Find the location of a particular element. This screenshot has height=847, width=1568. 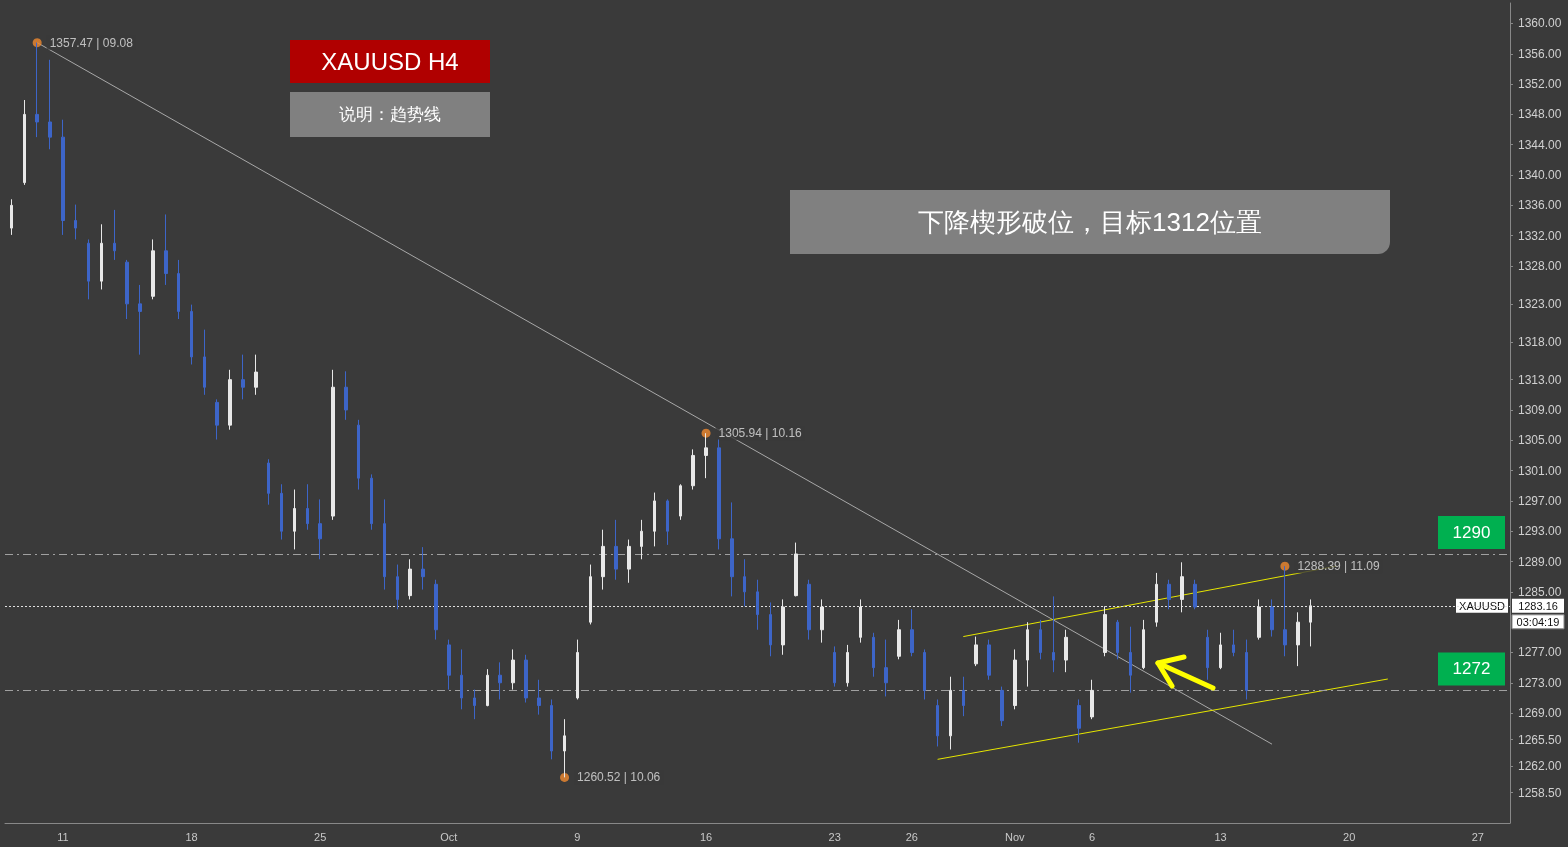

y-tick-label: 1269.00 is located at coordinates (1540, 713).